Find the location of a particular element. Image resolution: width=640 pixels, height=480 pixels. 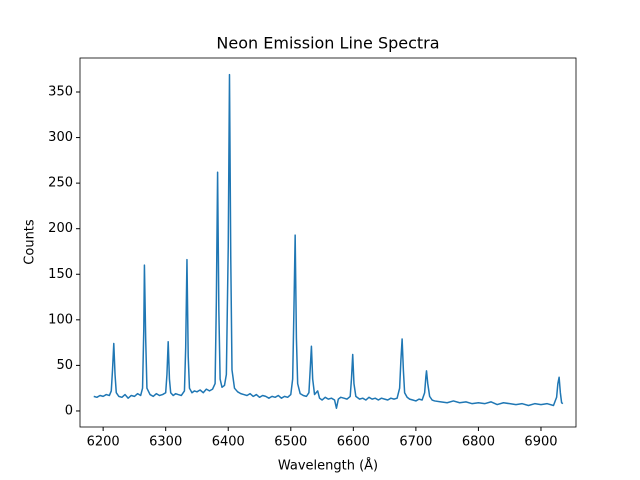

x-tick-label: 6500 is located at coordinates (290, 442).